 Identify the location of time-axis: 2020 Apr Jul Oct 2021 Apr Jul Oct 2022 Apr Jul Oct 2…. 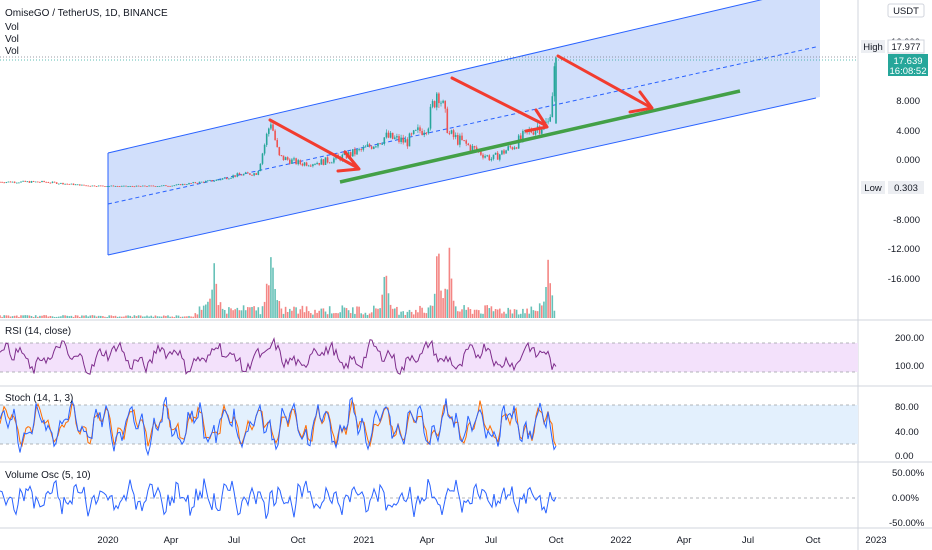
(491, 540).